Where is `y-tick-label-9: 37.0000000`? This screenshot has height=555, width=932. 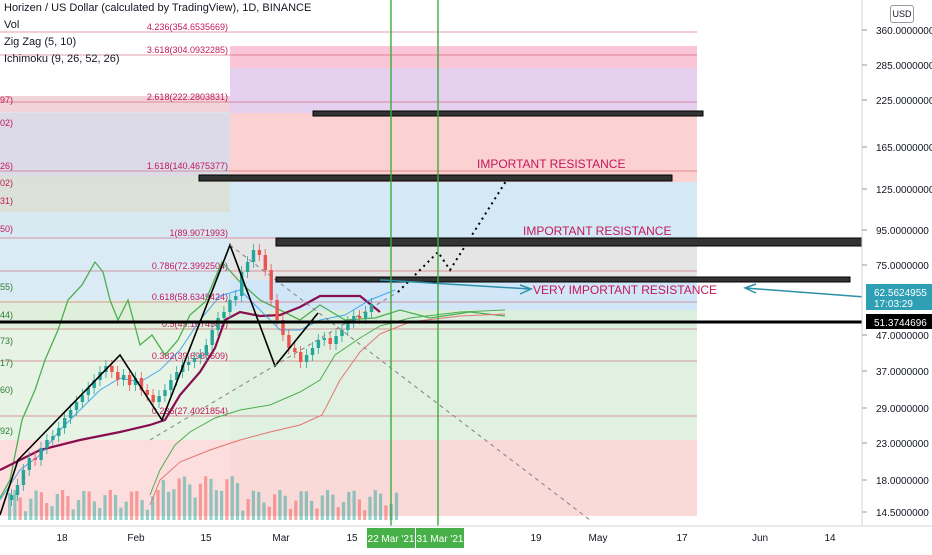
y-tick-label-9: 37.0000000 is located at coordinates (902, 372).